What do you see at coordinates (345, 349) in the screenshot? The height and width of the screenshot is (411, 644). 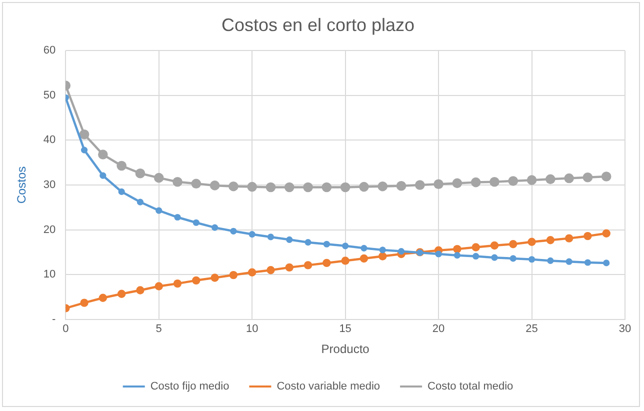 I see `x-axis-title: Producto` at bounding box center [345, 349].